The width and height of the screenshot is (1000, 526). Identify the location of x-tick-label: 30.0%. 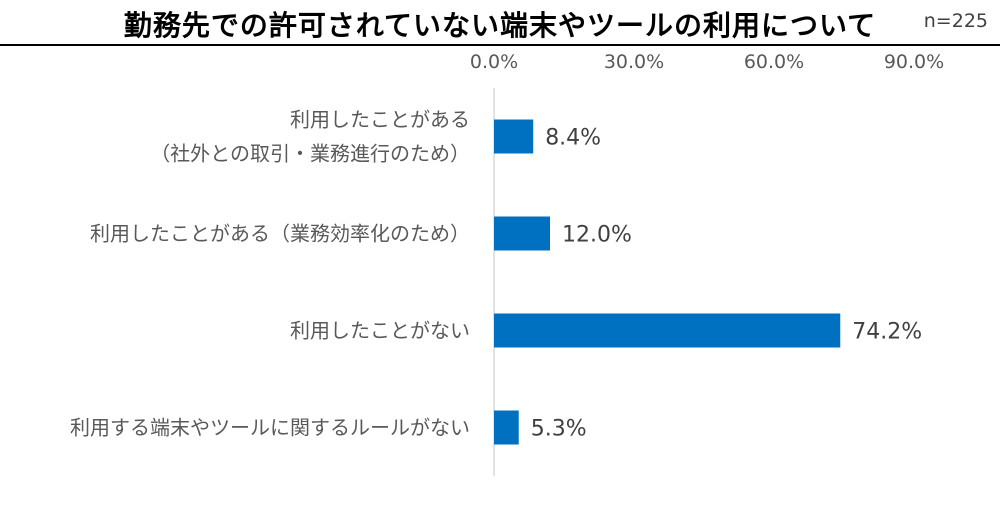
(634, 62).